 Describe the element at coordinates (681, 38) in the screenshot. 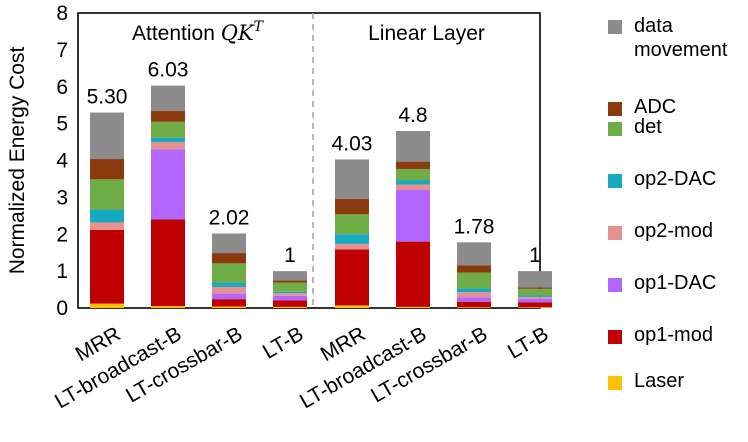

I see `legend-label: data movement` at that location.